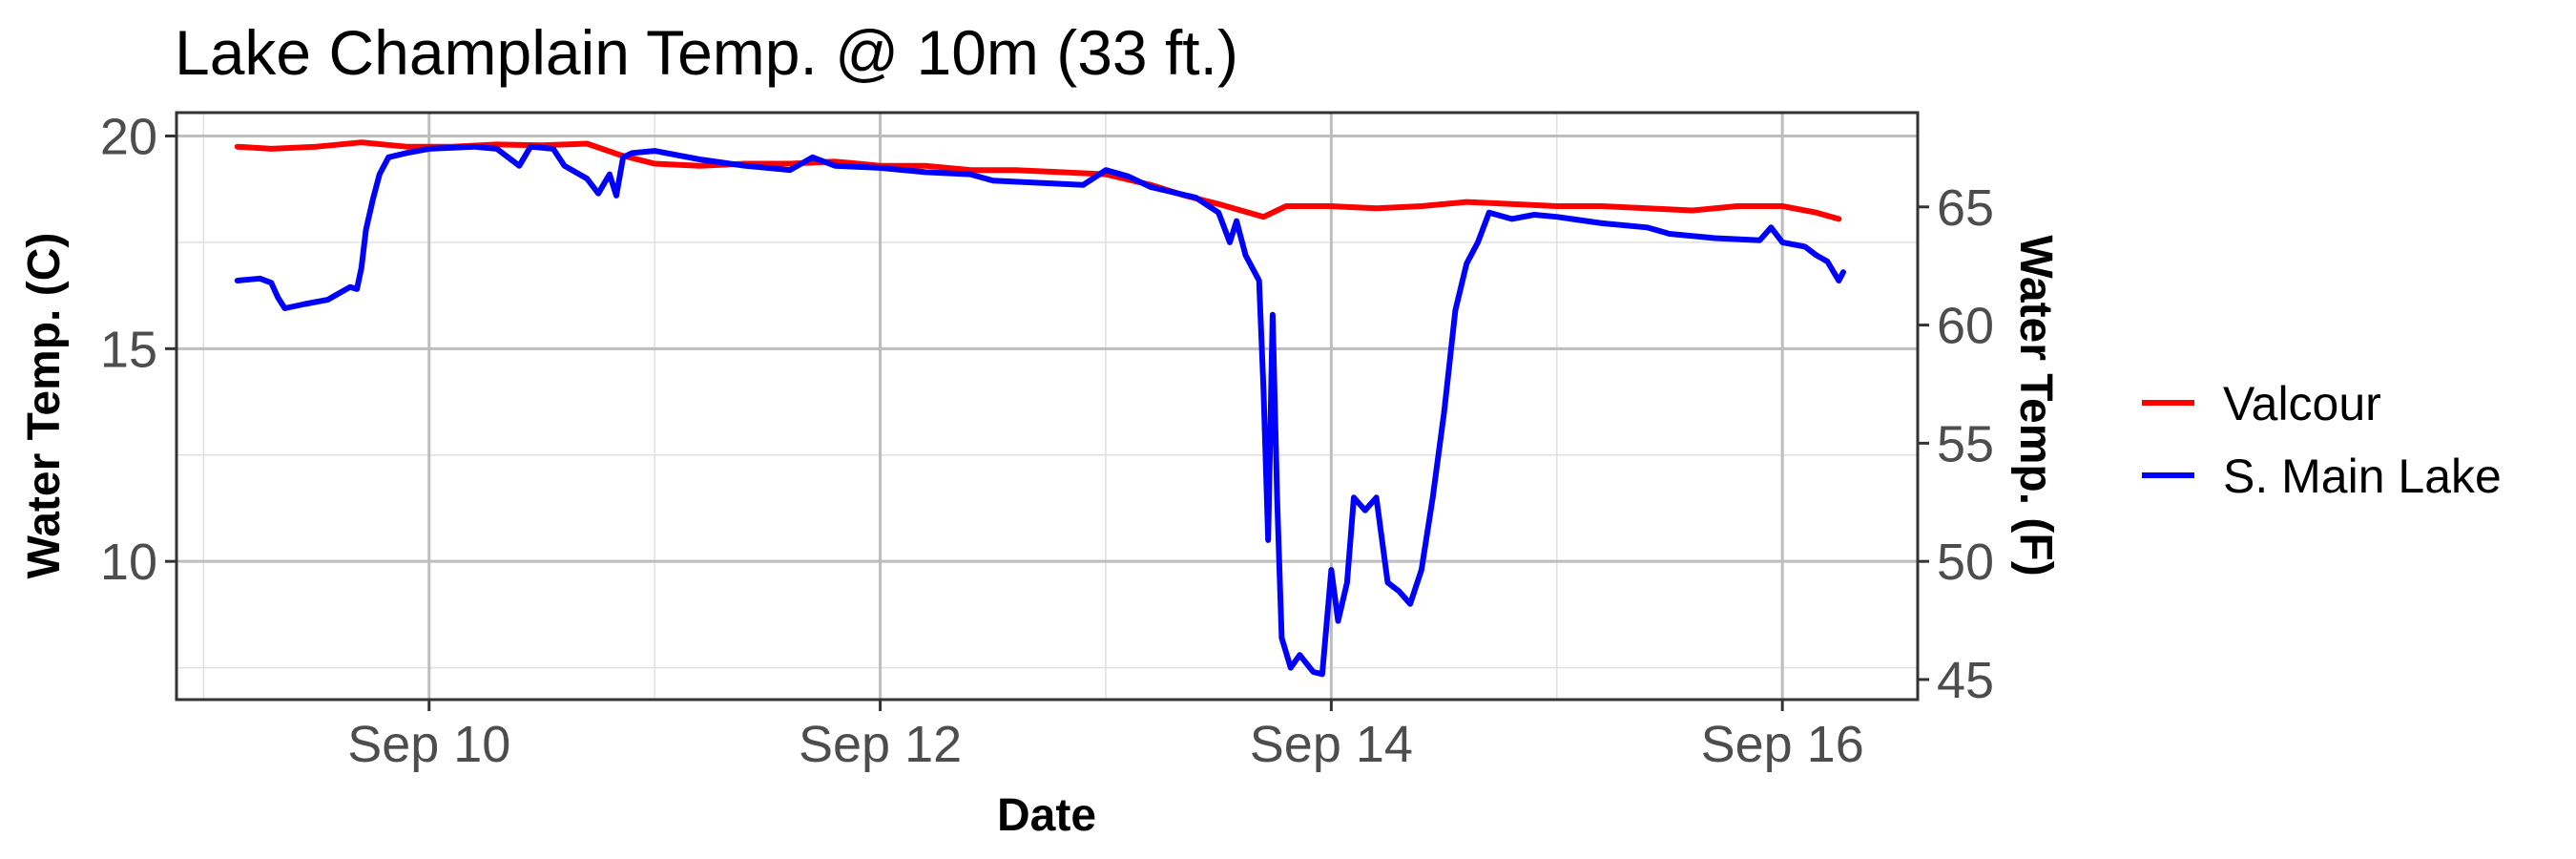 This screenshot has width=2576, height=859. Describe the element at coordinates (2322, 440) in the screenshot. I see `legend: Valcour S. Main Lake` at that location.